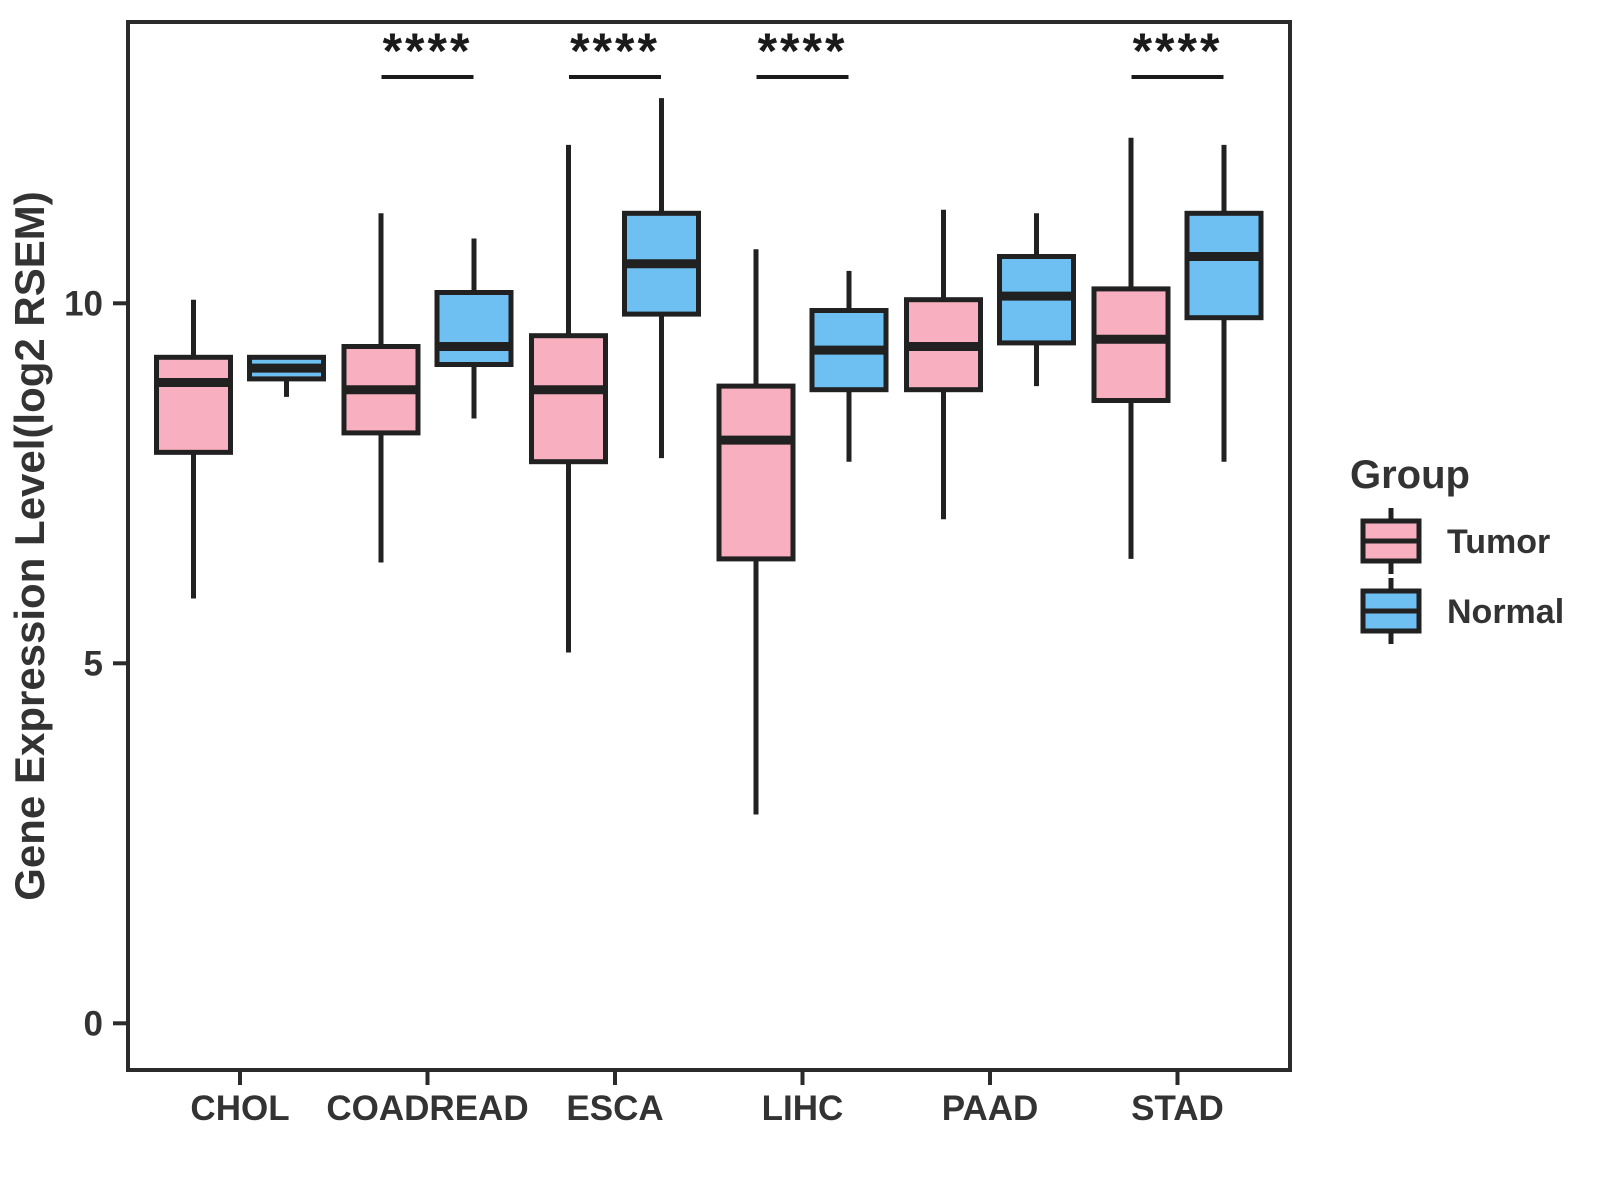 This screenshot has width=1600, height=1200. Describe the element at coordinates (756, 472) in the screenshot. I see `box-tumor-LIHC` at that location.